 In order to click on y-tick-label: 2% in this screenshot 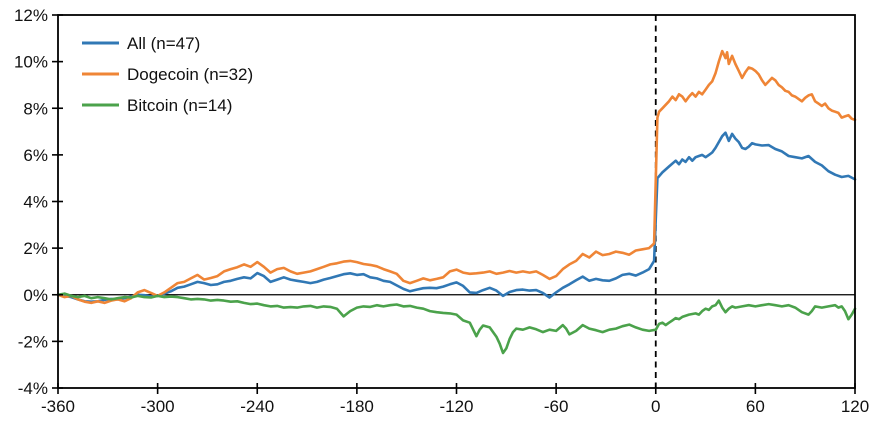, I will do `click(35, 248)`.